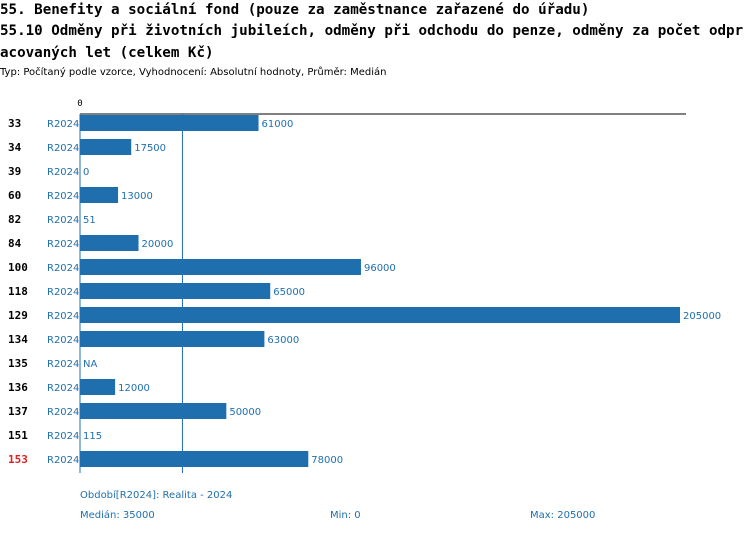 This screenshot has height=534, width=750. I want to click on value-label: 17500, so click(150, 148).